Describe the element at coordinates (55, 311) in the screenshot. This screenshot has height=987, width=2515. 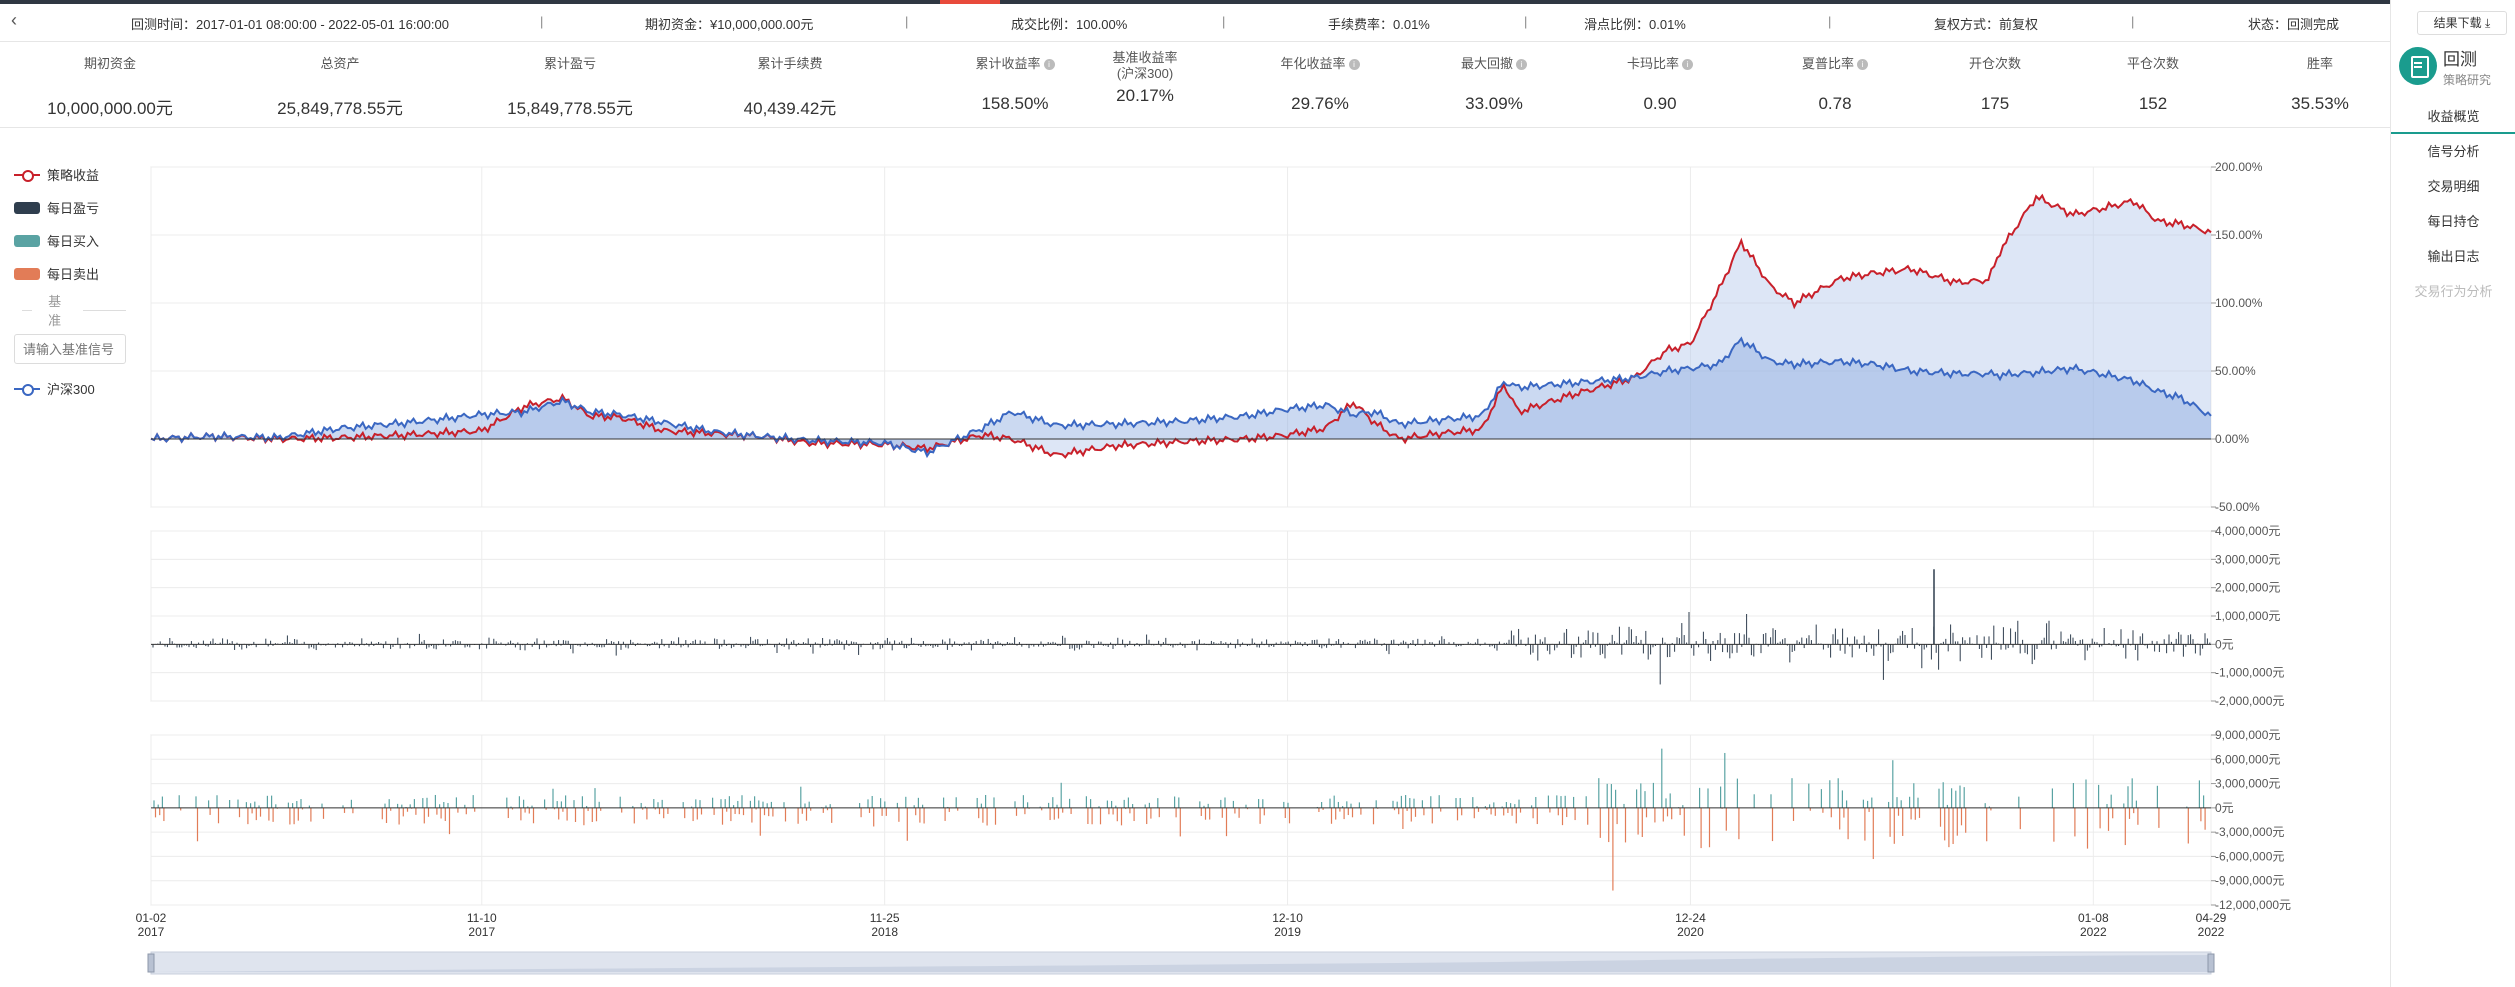
I see `benchmark-section-label: 基准` at that location.